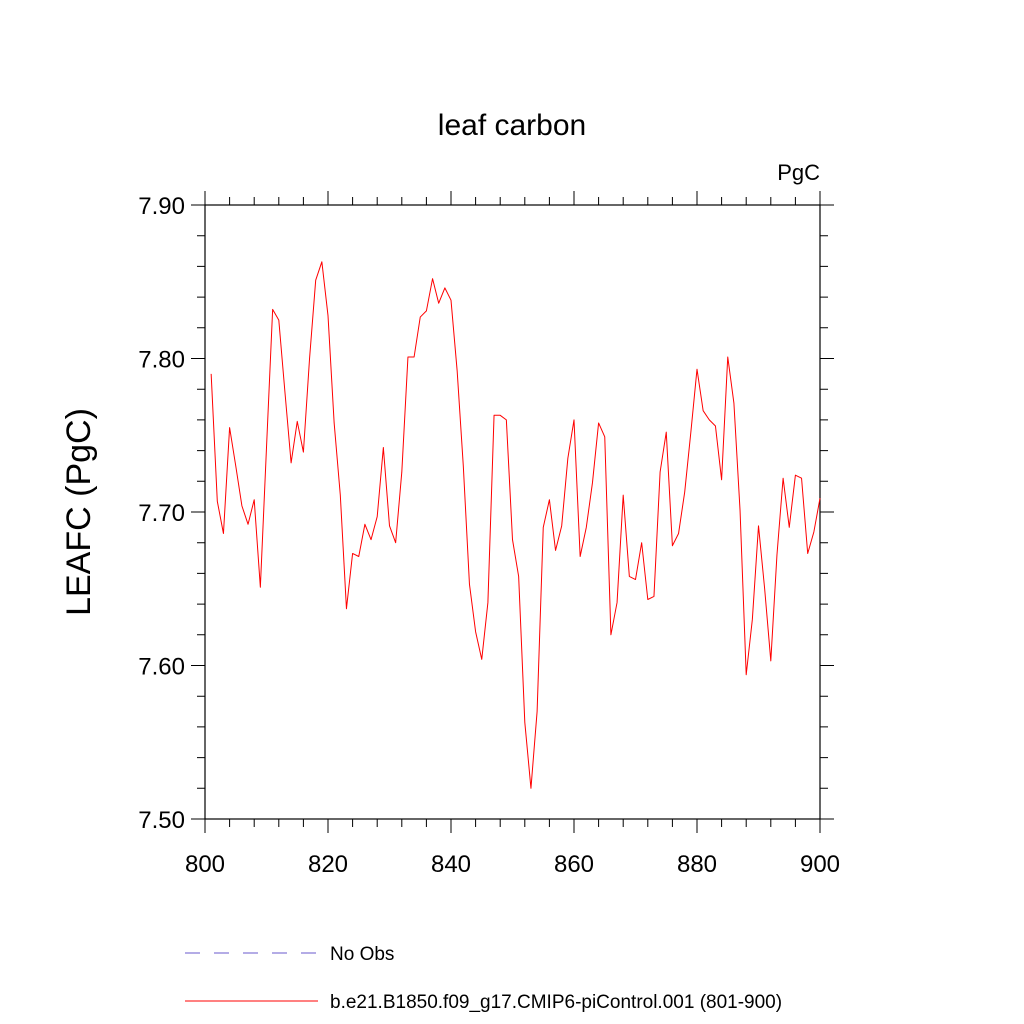  Describe the element at coordinates (161, 513) in the screenshot. I see `y-tick-label: 7.70` at that location.